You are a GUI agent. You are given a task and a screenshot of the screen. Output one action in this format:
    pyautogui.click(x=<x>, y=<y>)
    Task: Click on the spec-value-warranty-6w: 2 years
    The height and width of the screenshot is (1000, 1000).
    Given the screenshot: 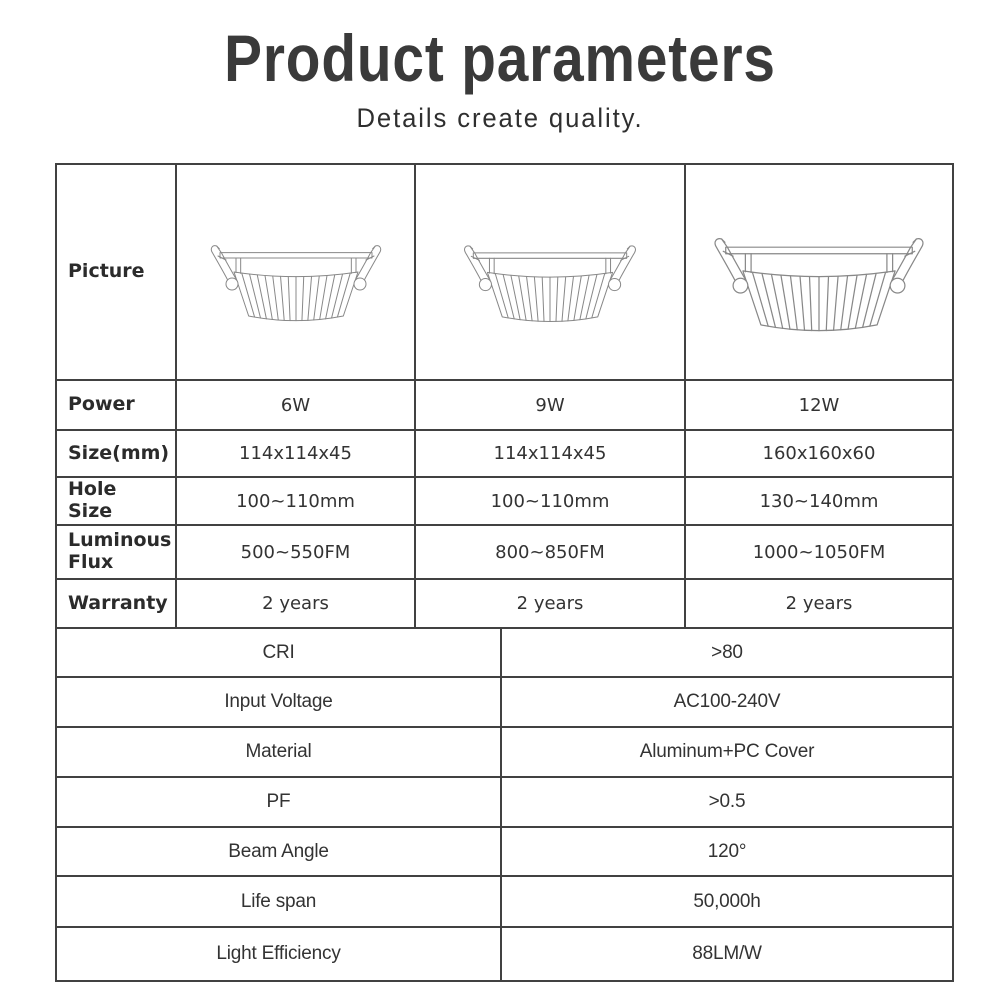 What is the action you would take?
    pyautogui.click(x=296, y=605)
    